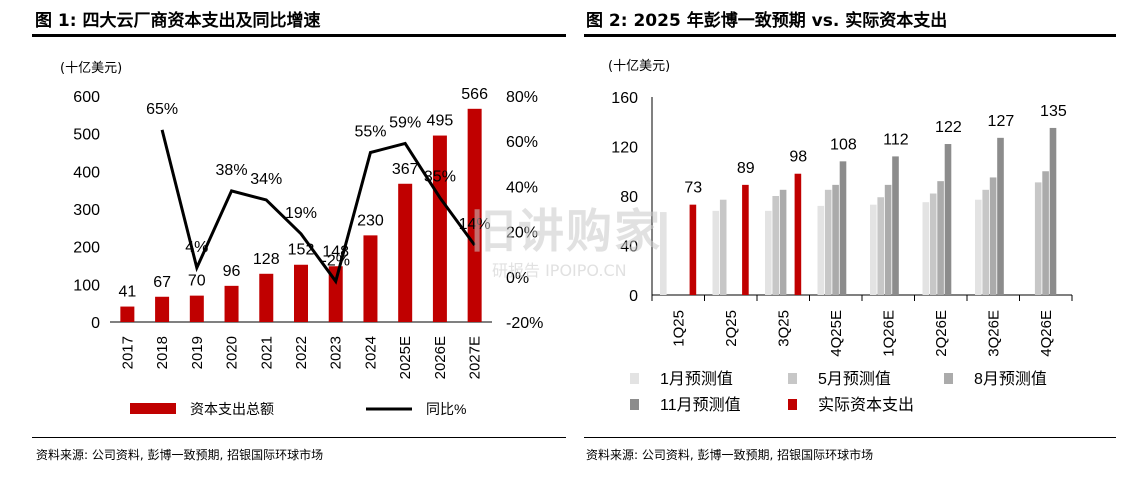  Describe the element at coordinates (629, 197) in the screenshot. I see `y-tick-label: 80` at that location.